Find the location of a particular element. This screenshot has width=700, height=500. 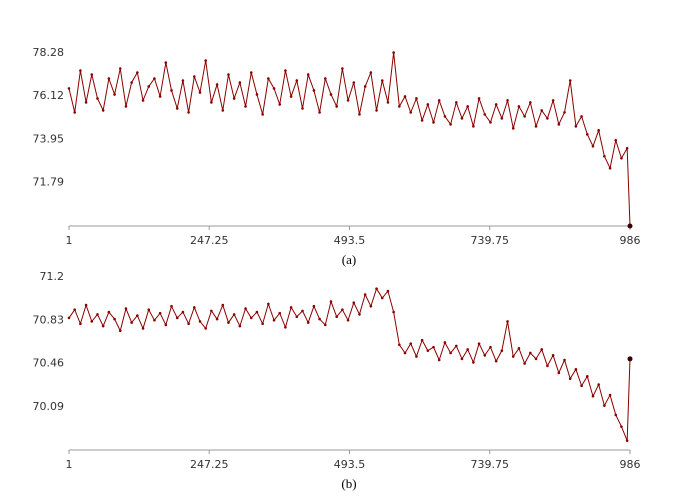

caption: (b) is located at coordinates (348, 483).